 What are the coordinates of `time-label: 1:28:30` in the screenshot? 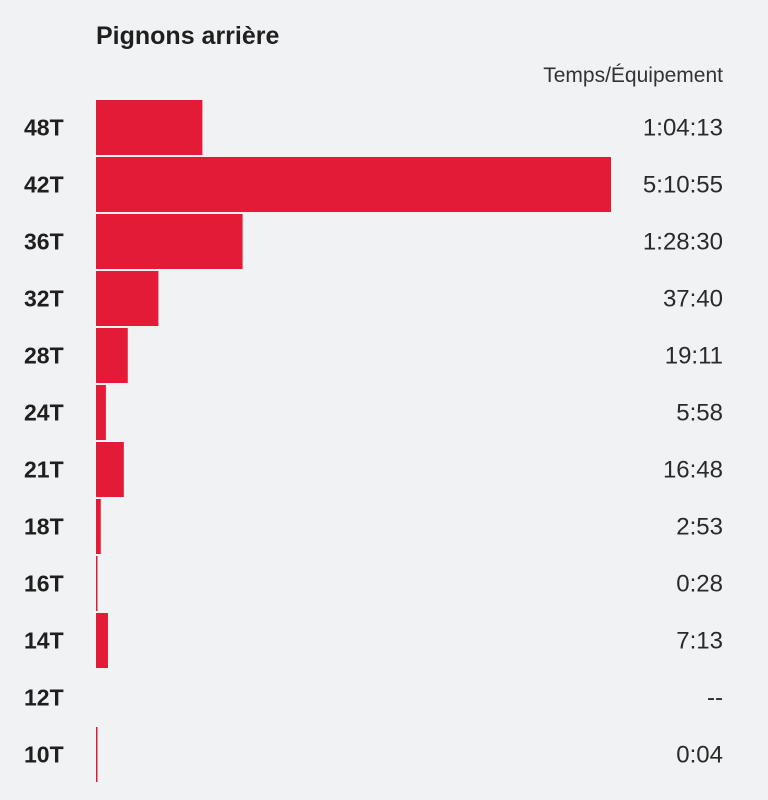 It's located at (683, 242).